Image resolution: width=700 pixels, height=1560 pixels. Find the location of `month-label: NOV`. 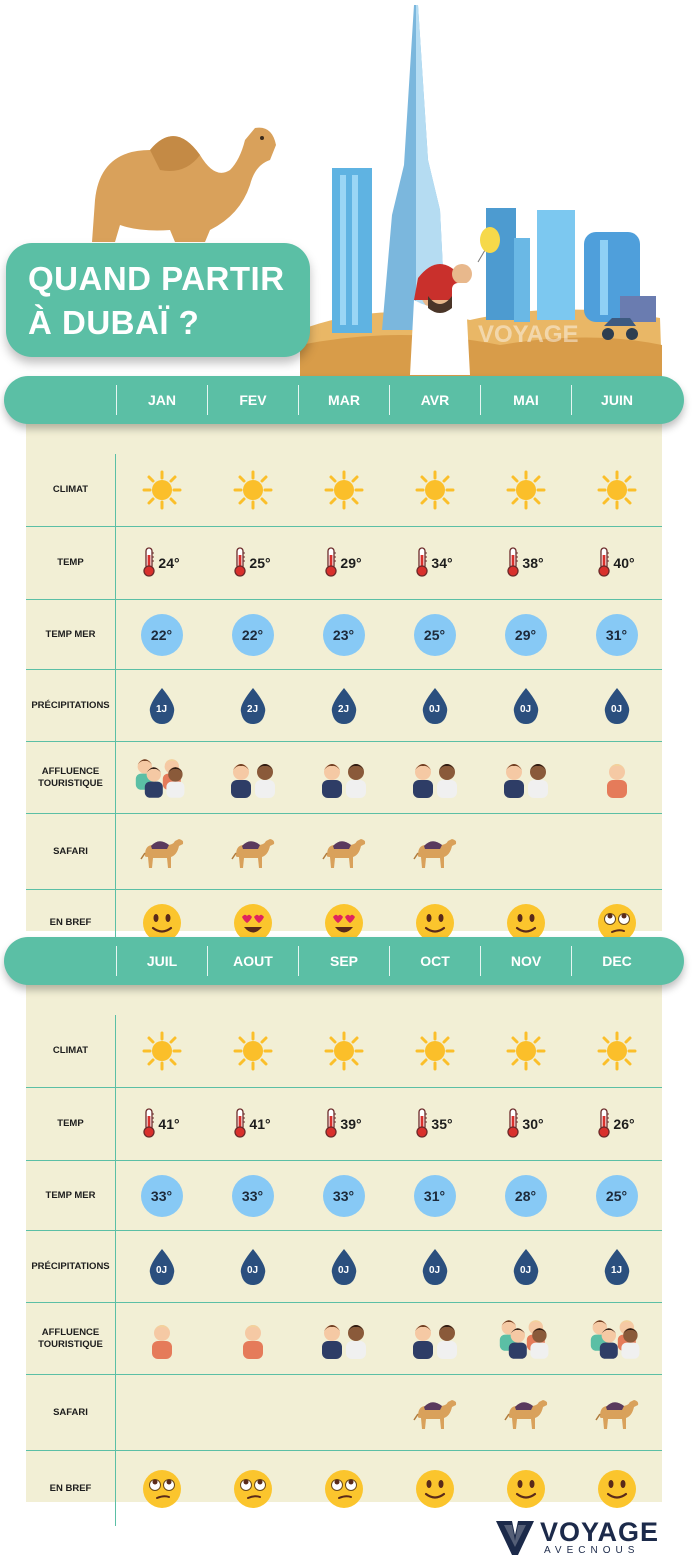

month-label: NOV is located at coordinates (525, 961).